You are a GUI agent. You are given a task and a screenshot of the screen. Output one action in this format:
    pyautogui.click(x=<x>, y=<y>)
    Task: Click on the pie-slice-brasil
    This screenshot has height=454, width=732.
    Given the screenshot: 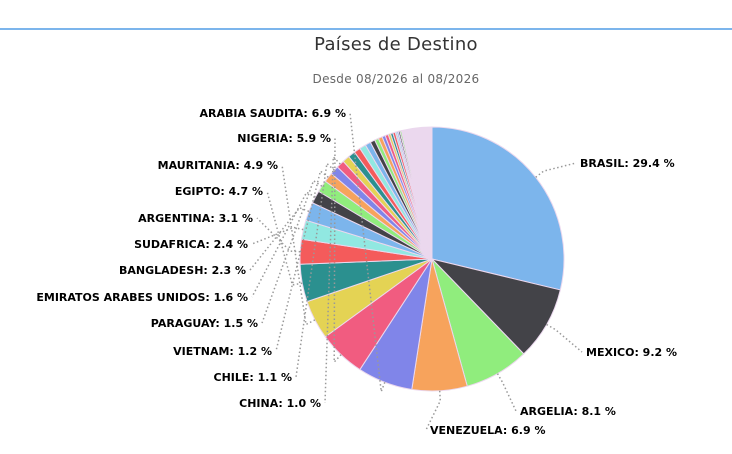 What is the action you would take?
    pyautogui.click(x=498, y=208)
    